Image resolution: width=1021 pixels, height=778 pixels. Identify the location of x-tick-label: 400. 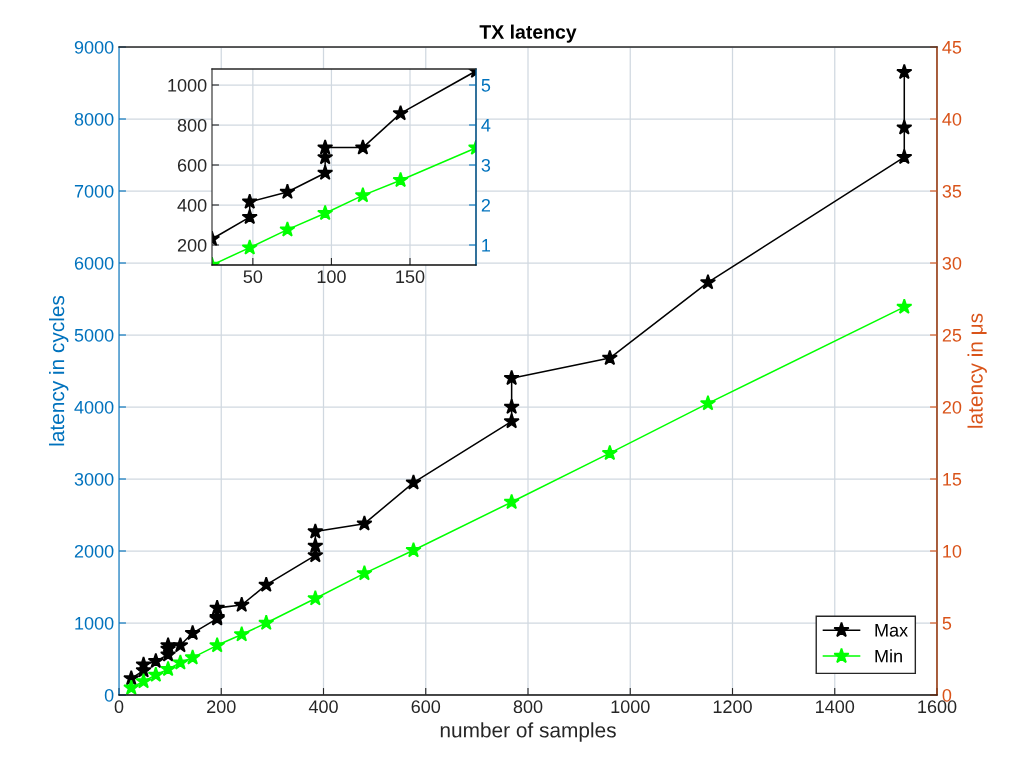
(323, 707).